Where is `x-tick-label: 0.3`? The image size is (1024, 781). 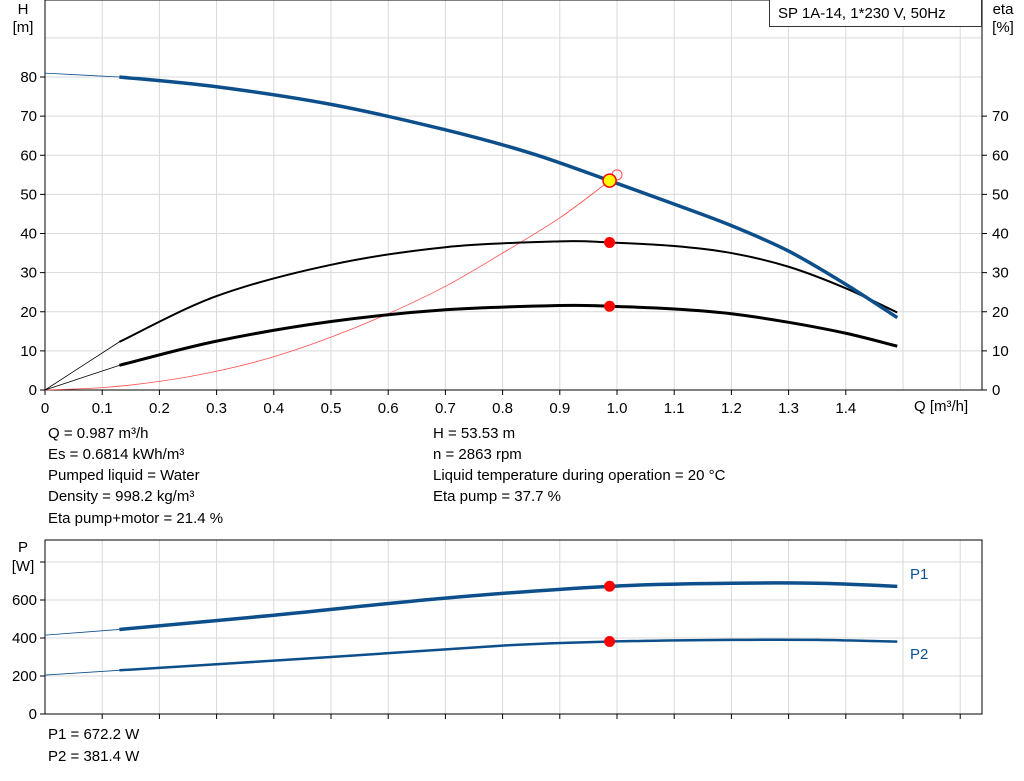 x-tick-label: 0.3 is located at coordinates (216, 408).